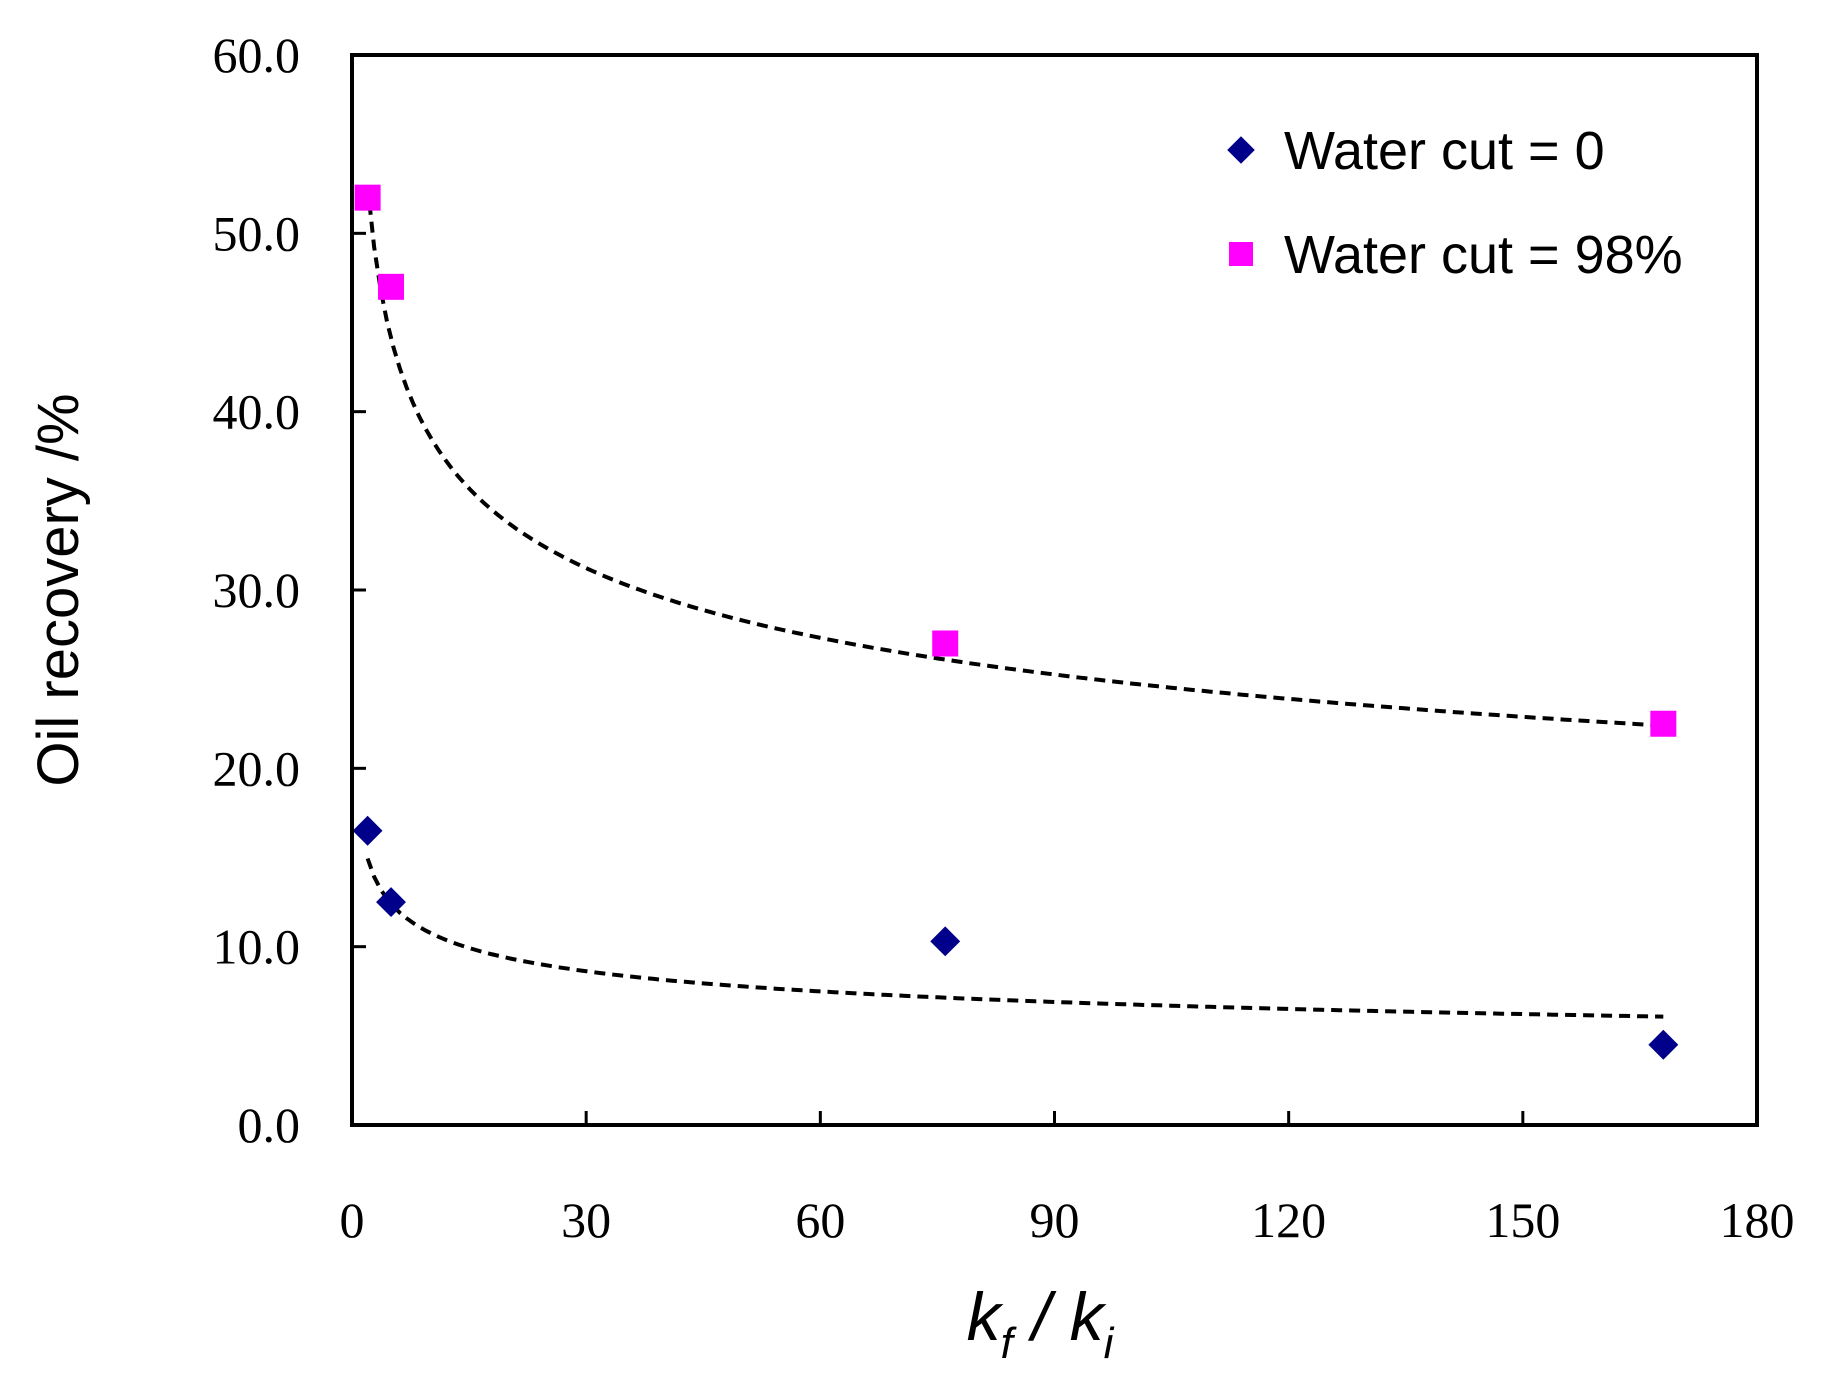  What do you see at coordinates (1055, 1220) in the screenshot?
I see `x-tick-label: 90` at bounding box center [1055, 1220].